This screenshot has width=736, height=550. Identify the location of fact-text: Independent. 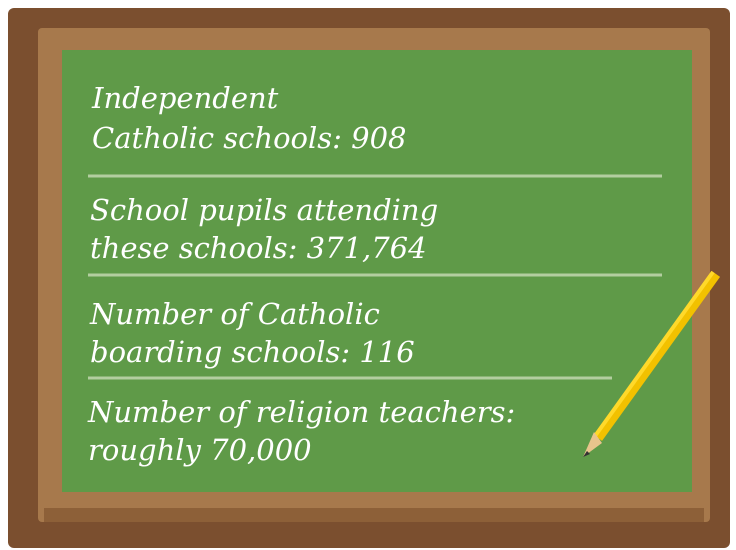
(185, 98).